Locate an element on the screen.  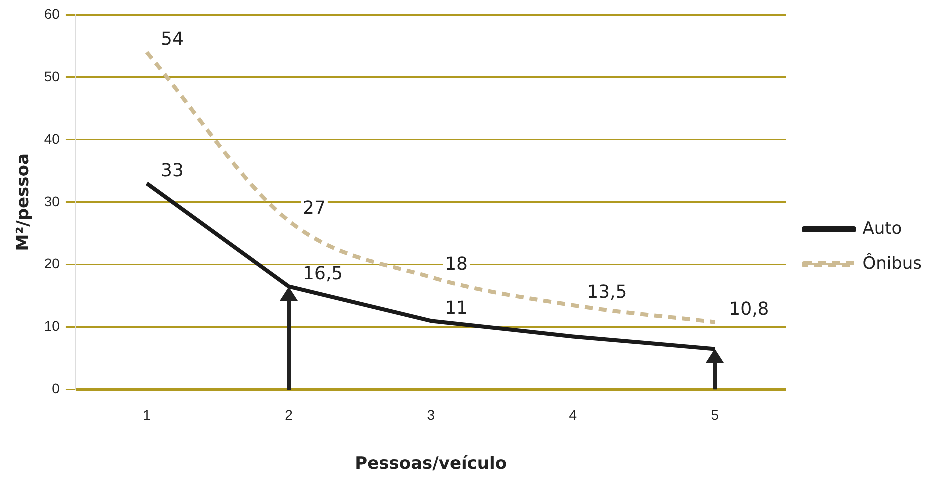
y-tick-label: 10 is located at coordinates (52, 326).